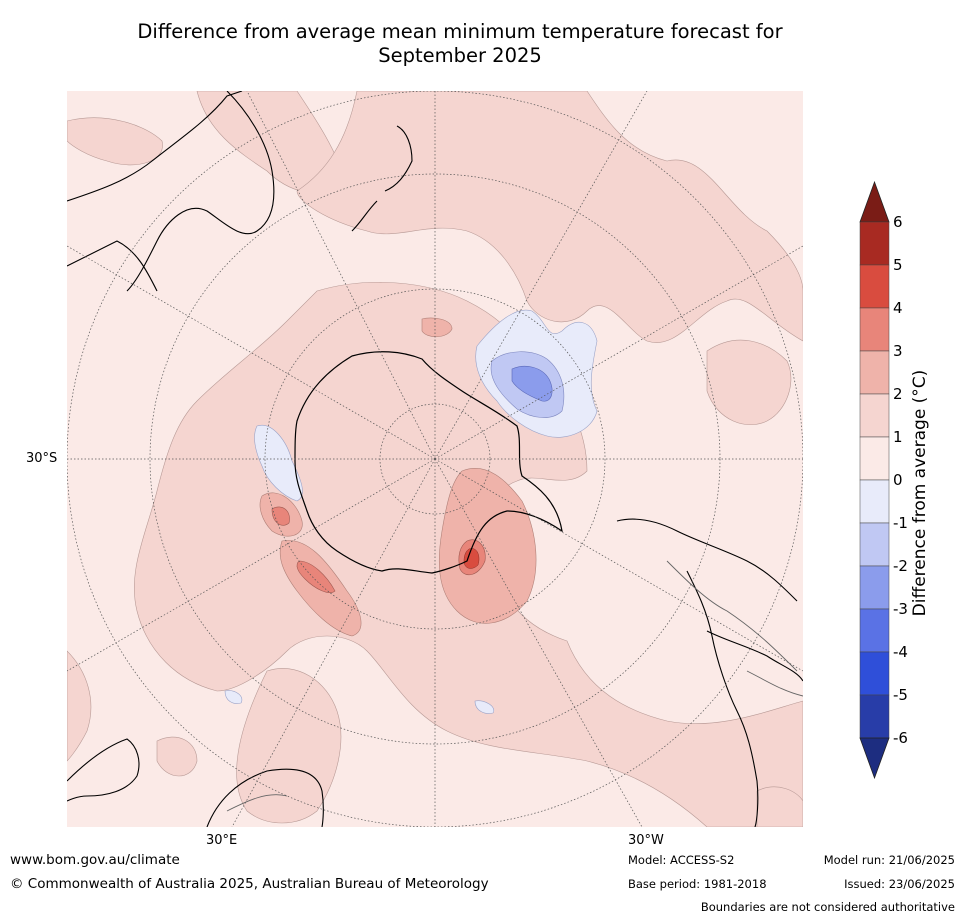 This screenshot has height=919, width=965. I want to click on colorbar-tick-label: 2, so click(898, 394).